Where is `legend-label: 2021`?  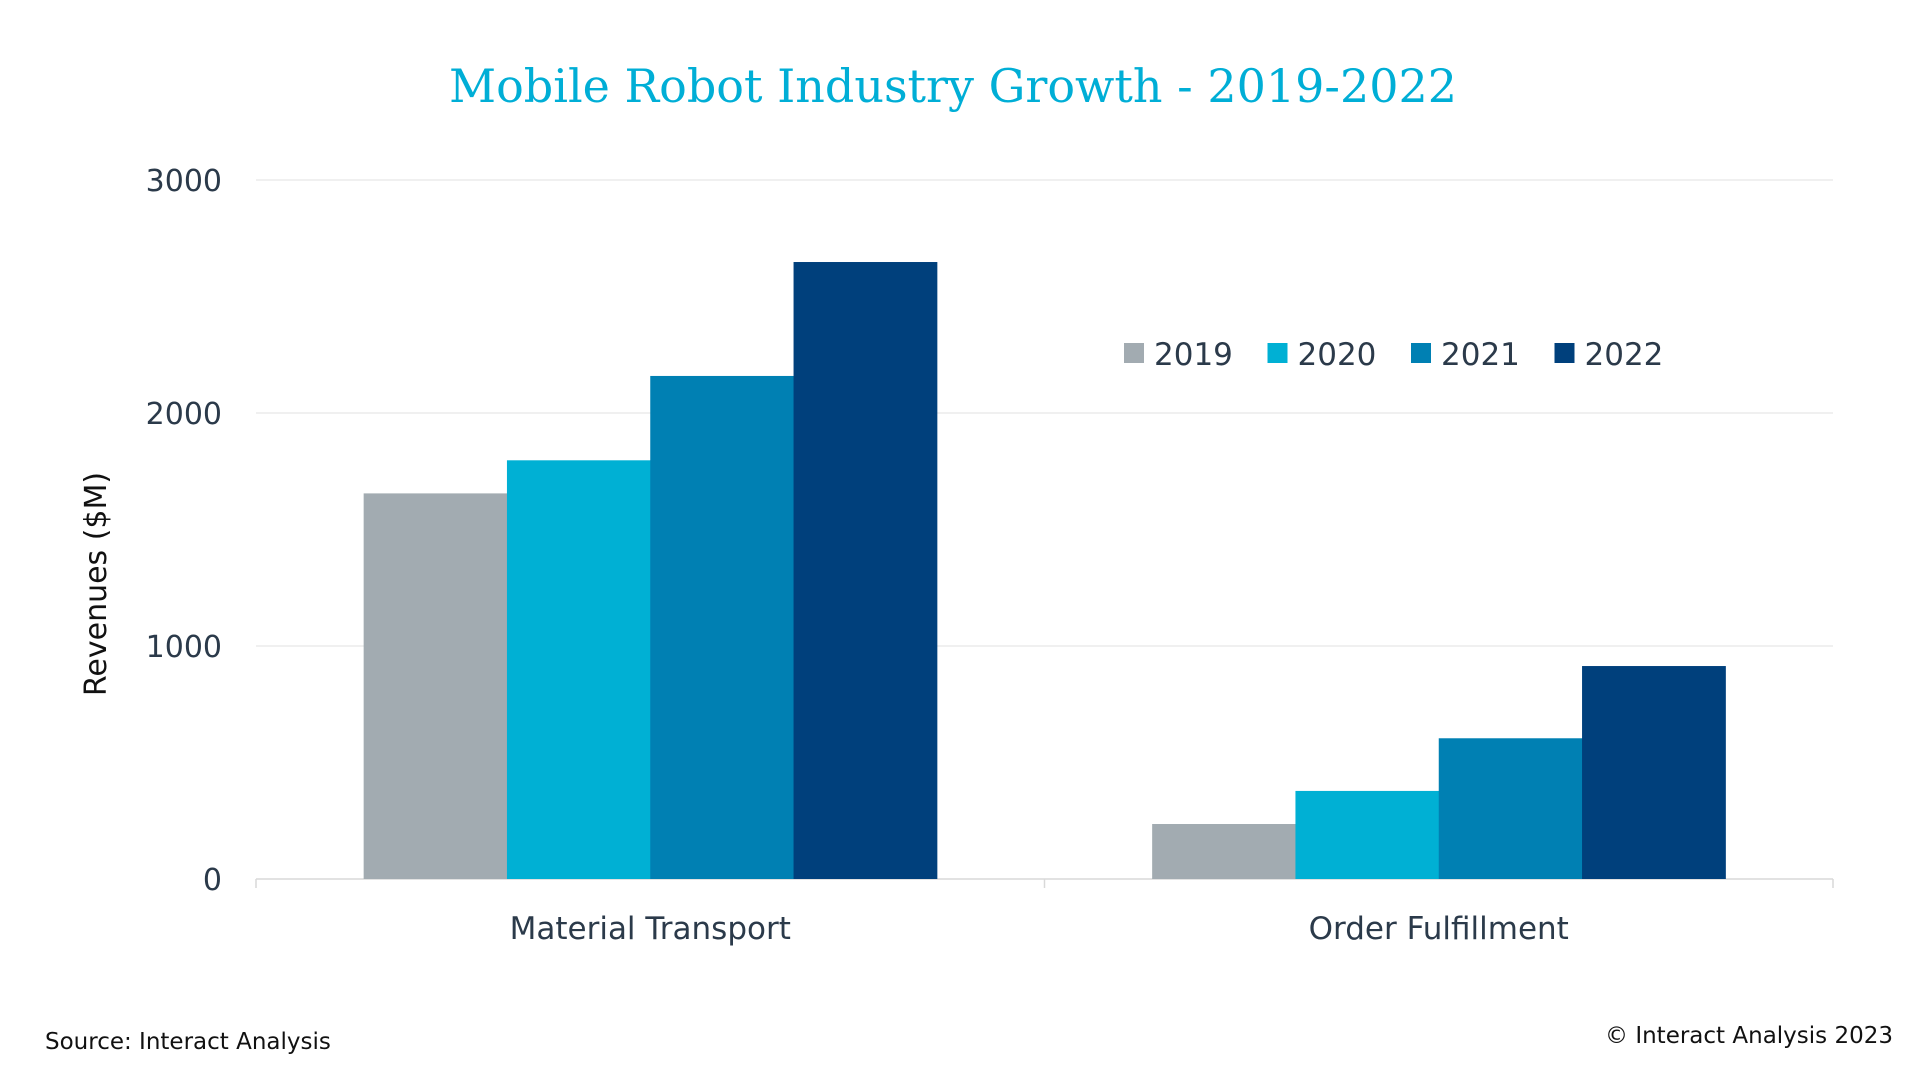 legend-label: 2021 is located at coordinates (1480, 355).